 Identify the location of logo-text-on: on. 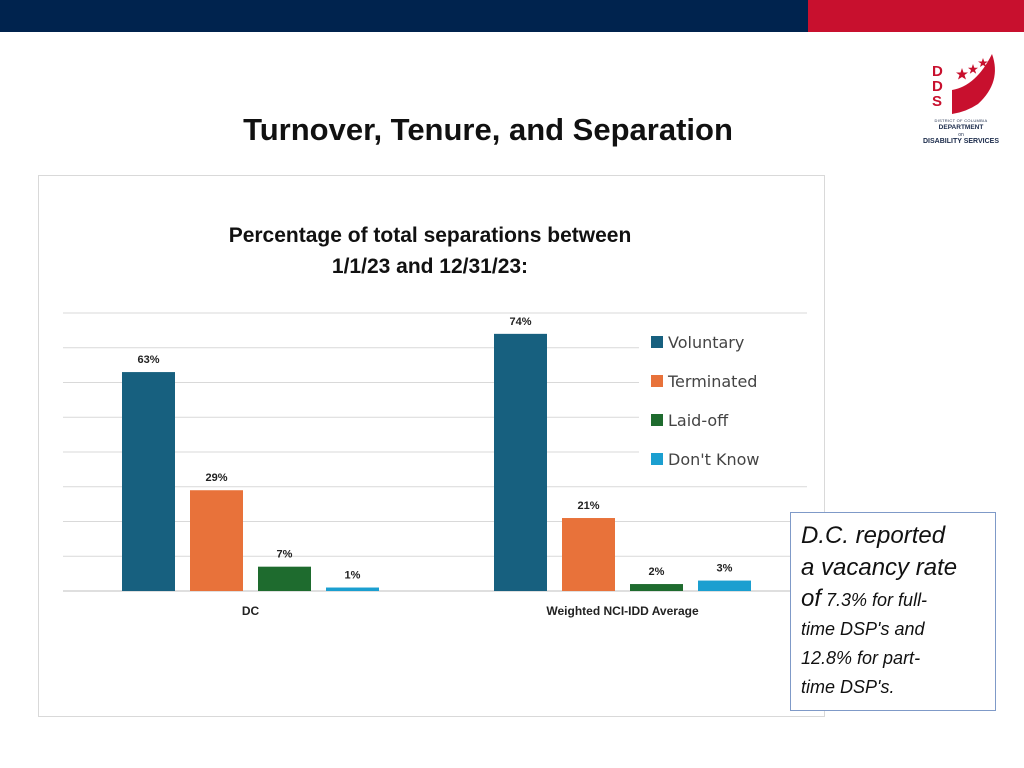
(961, 135).